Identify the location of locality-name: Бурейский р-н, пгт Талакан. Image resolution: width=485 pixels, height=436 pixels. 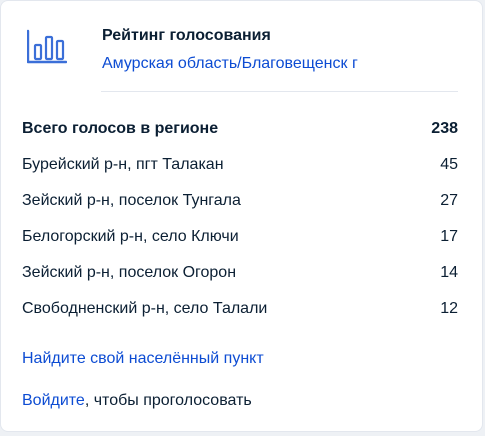
(123, 164).